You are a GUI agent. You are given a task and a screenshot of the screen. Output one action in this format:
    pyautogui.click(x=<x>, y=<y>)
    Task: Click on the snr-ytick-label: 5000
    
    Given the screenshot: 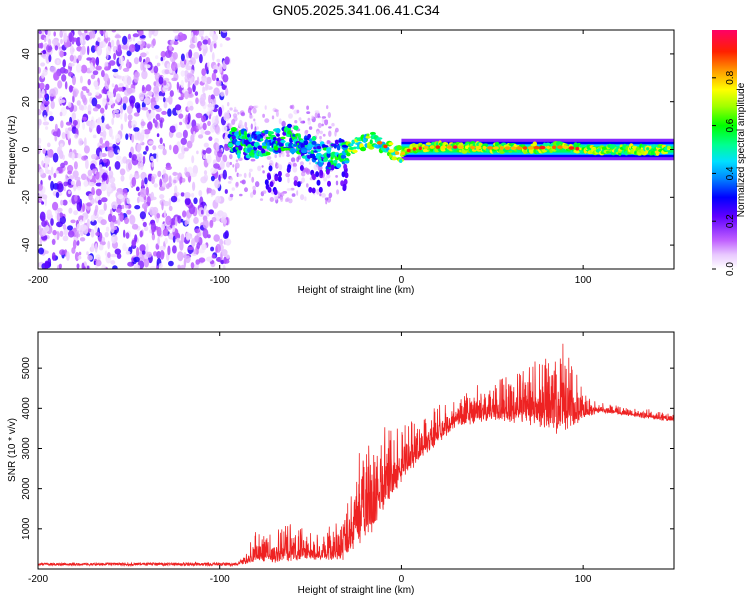 What is the action you would take?
    pyautogui.click(x=26, y=368)
    